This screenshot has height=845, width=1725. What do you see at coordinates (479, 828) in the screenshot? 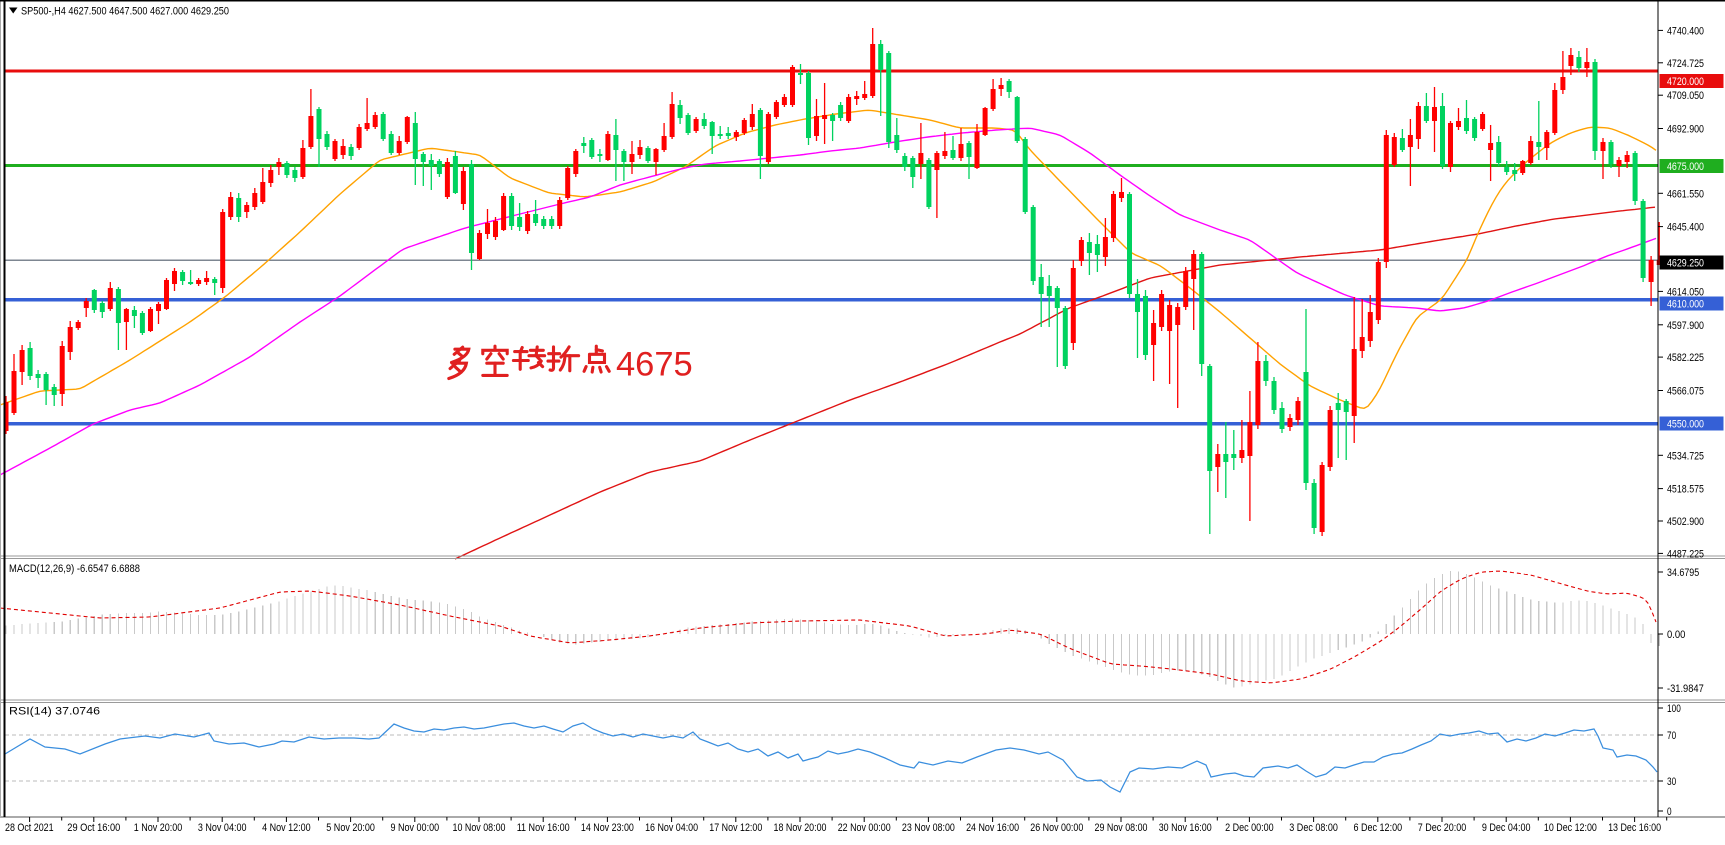
I see `svg-text: 10 Nov 08:00` at bounding box center [479, 828].